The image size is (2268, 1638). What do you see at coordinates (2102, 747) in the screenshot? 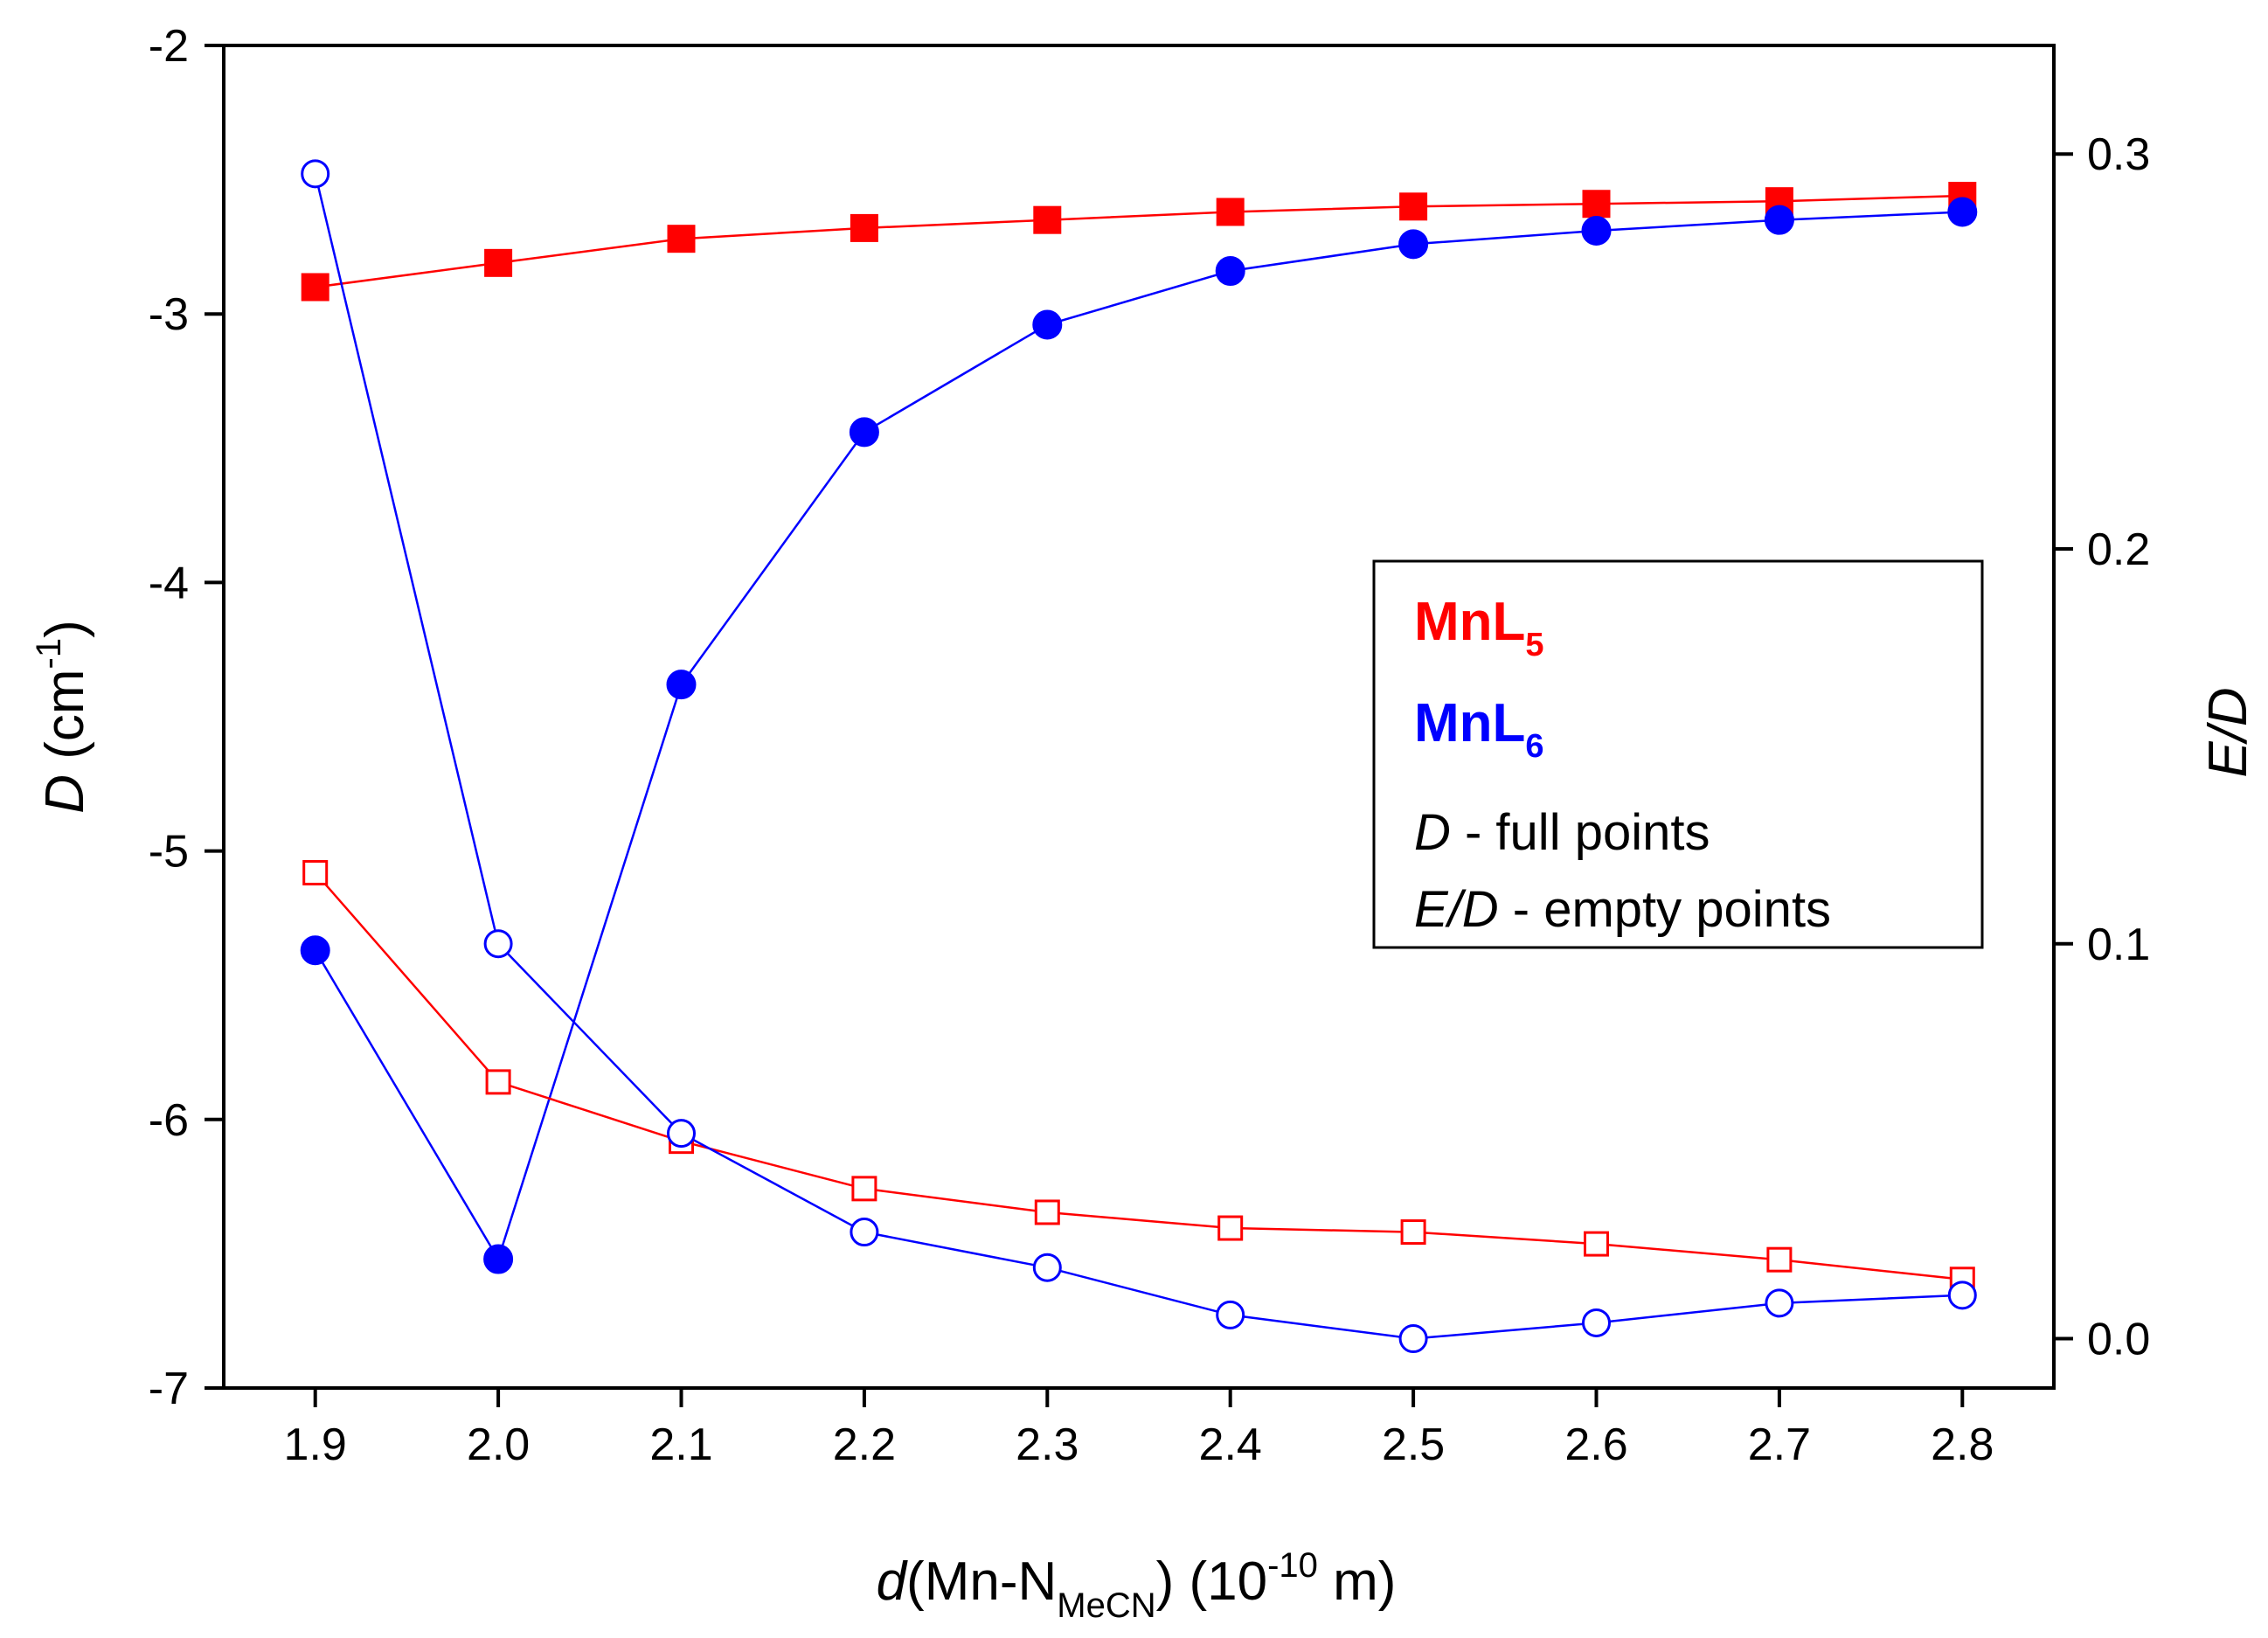
I see `right-y-axis-ticks: 0.0 0.1 0.2 0.3` at bounding box center [2102, 747].